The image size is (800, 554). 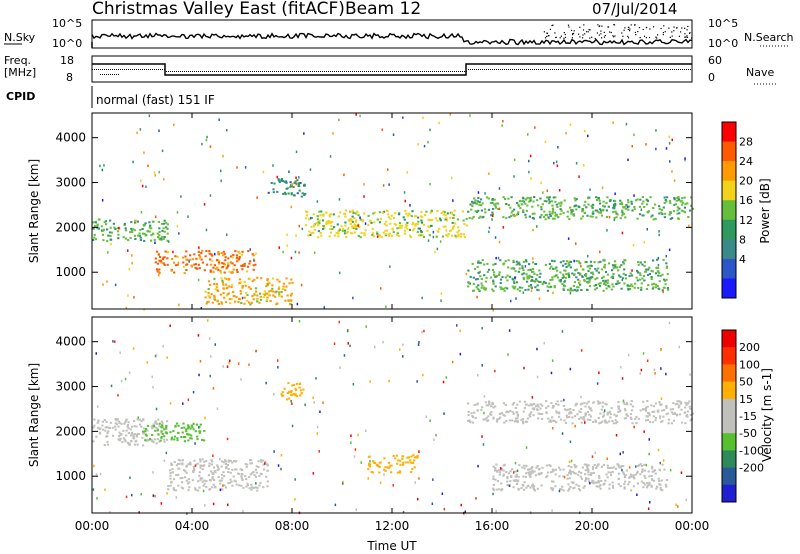 What do you see at coordinates (760, 72) in the screenshot?
I see `nave-label: Nave` at bounding box center [760, 72].